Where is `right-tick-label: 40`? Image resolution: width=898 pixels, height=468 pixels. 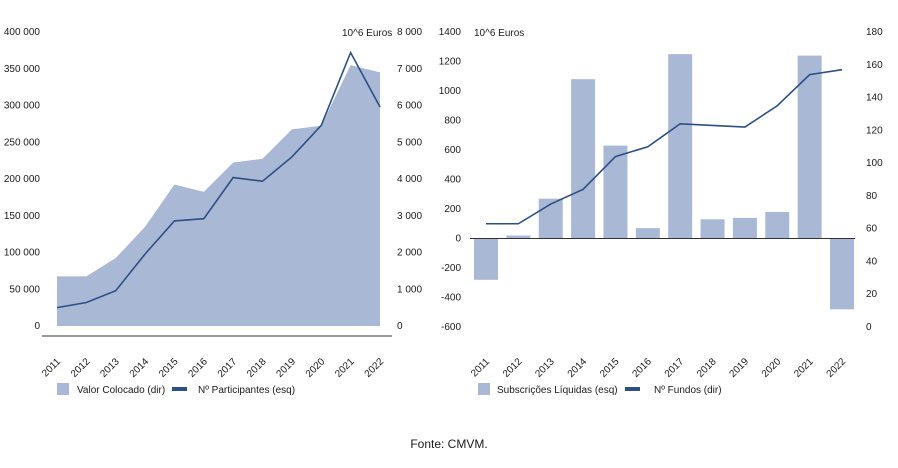 right-tick-label: 40 is located at coordinates (872, 261).